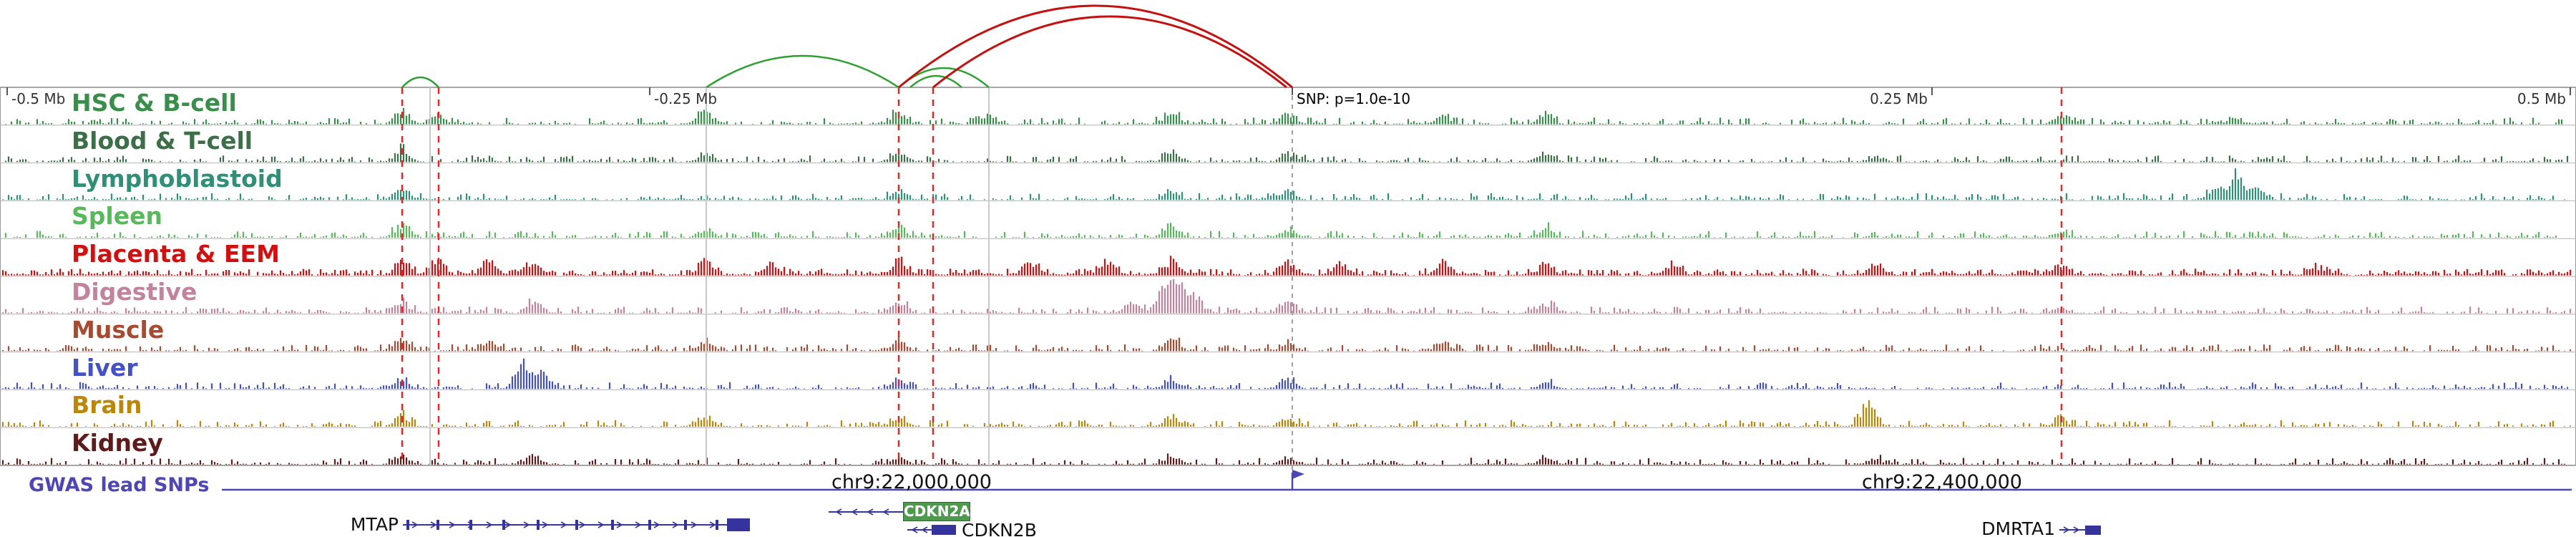 The width and height of the screenshot is (2576, 537). I want to click on track-label-digestive: Digestive, so click(134, 292).